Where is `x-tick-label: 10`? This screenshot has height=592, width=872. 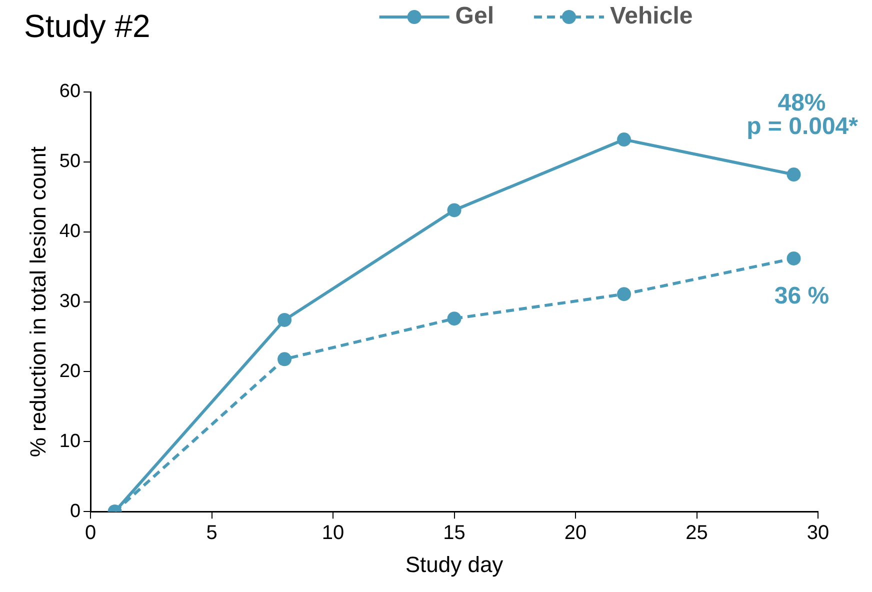 x-tick-label: 10 is located at coordinates (333, 533).